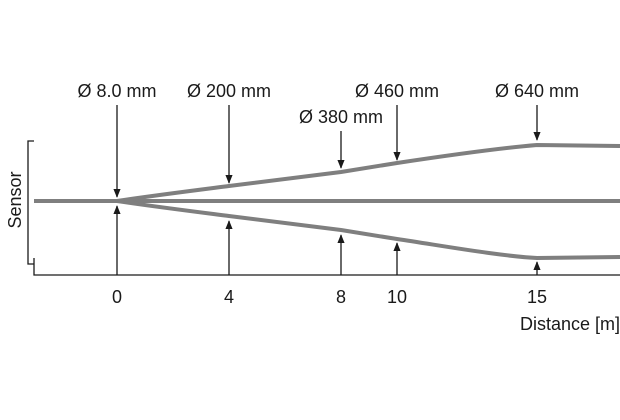 The height and width of the screenshot is (420, 620). Describe the element at coordinates (397, 297) in the screenshot. I see `x-tick-label: 10` at that location.